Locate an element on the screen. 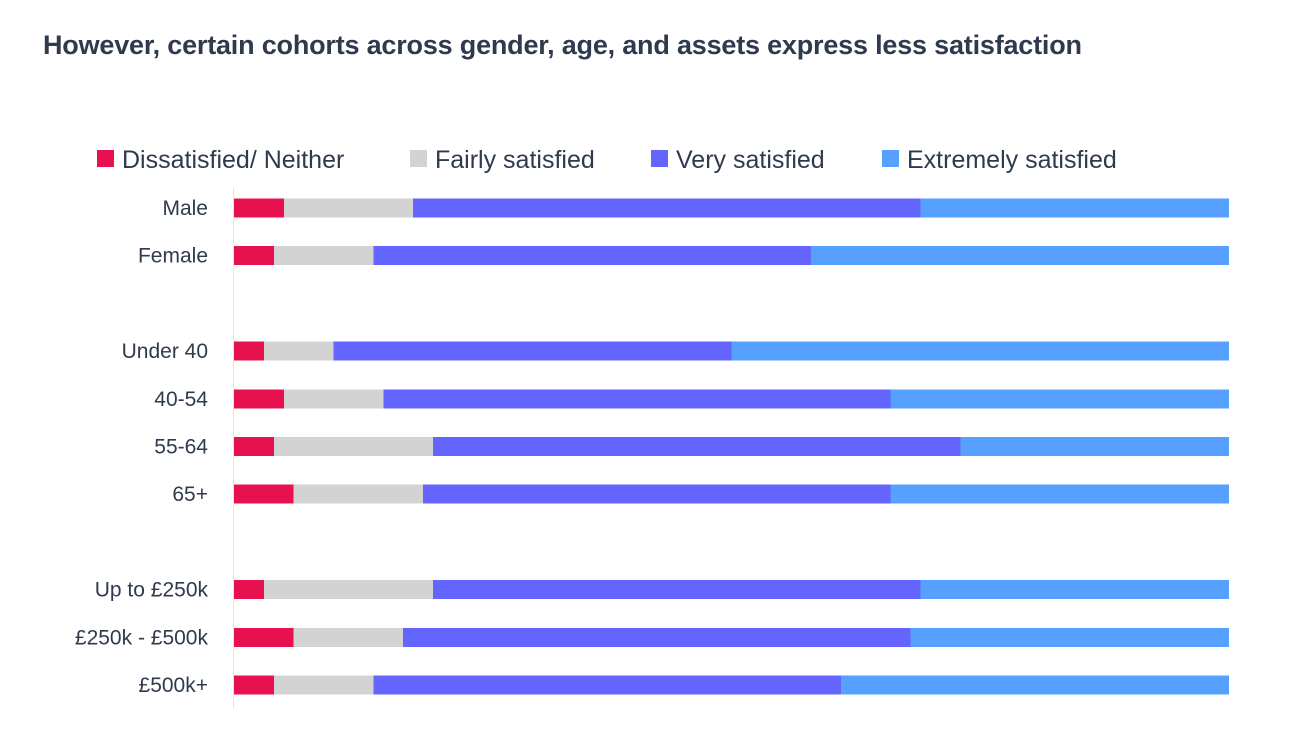 The width and height of the screenshot is (1303, 729). bar-segment-40-54-very-satisfied is located at coordinates (637, 399).